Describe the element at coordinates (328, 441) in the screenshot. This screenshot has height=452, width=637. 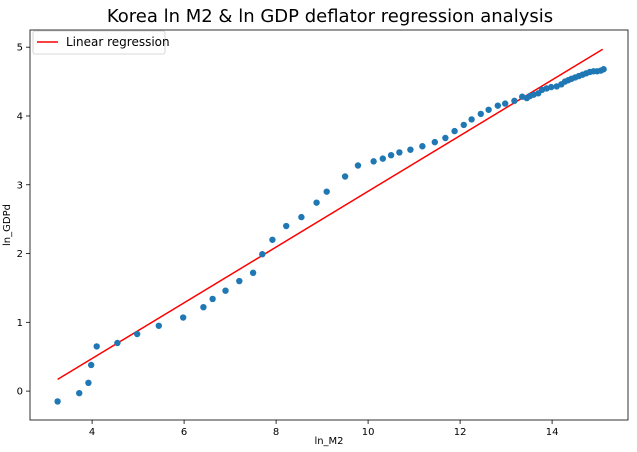
I see `x-axis-label: ln_M2` at that location.